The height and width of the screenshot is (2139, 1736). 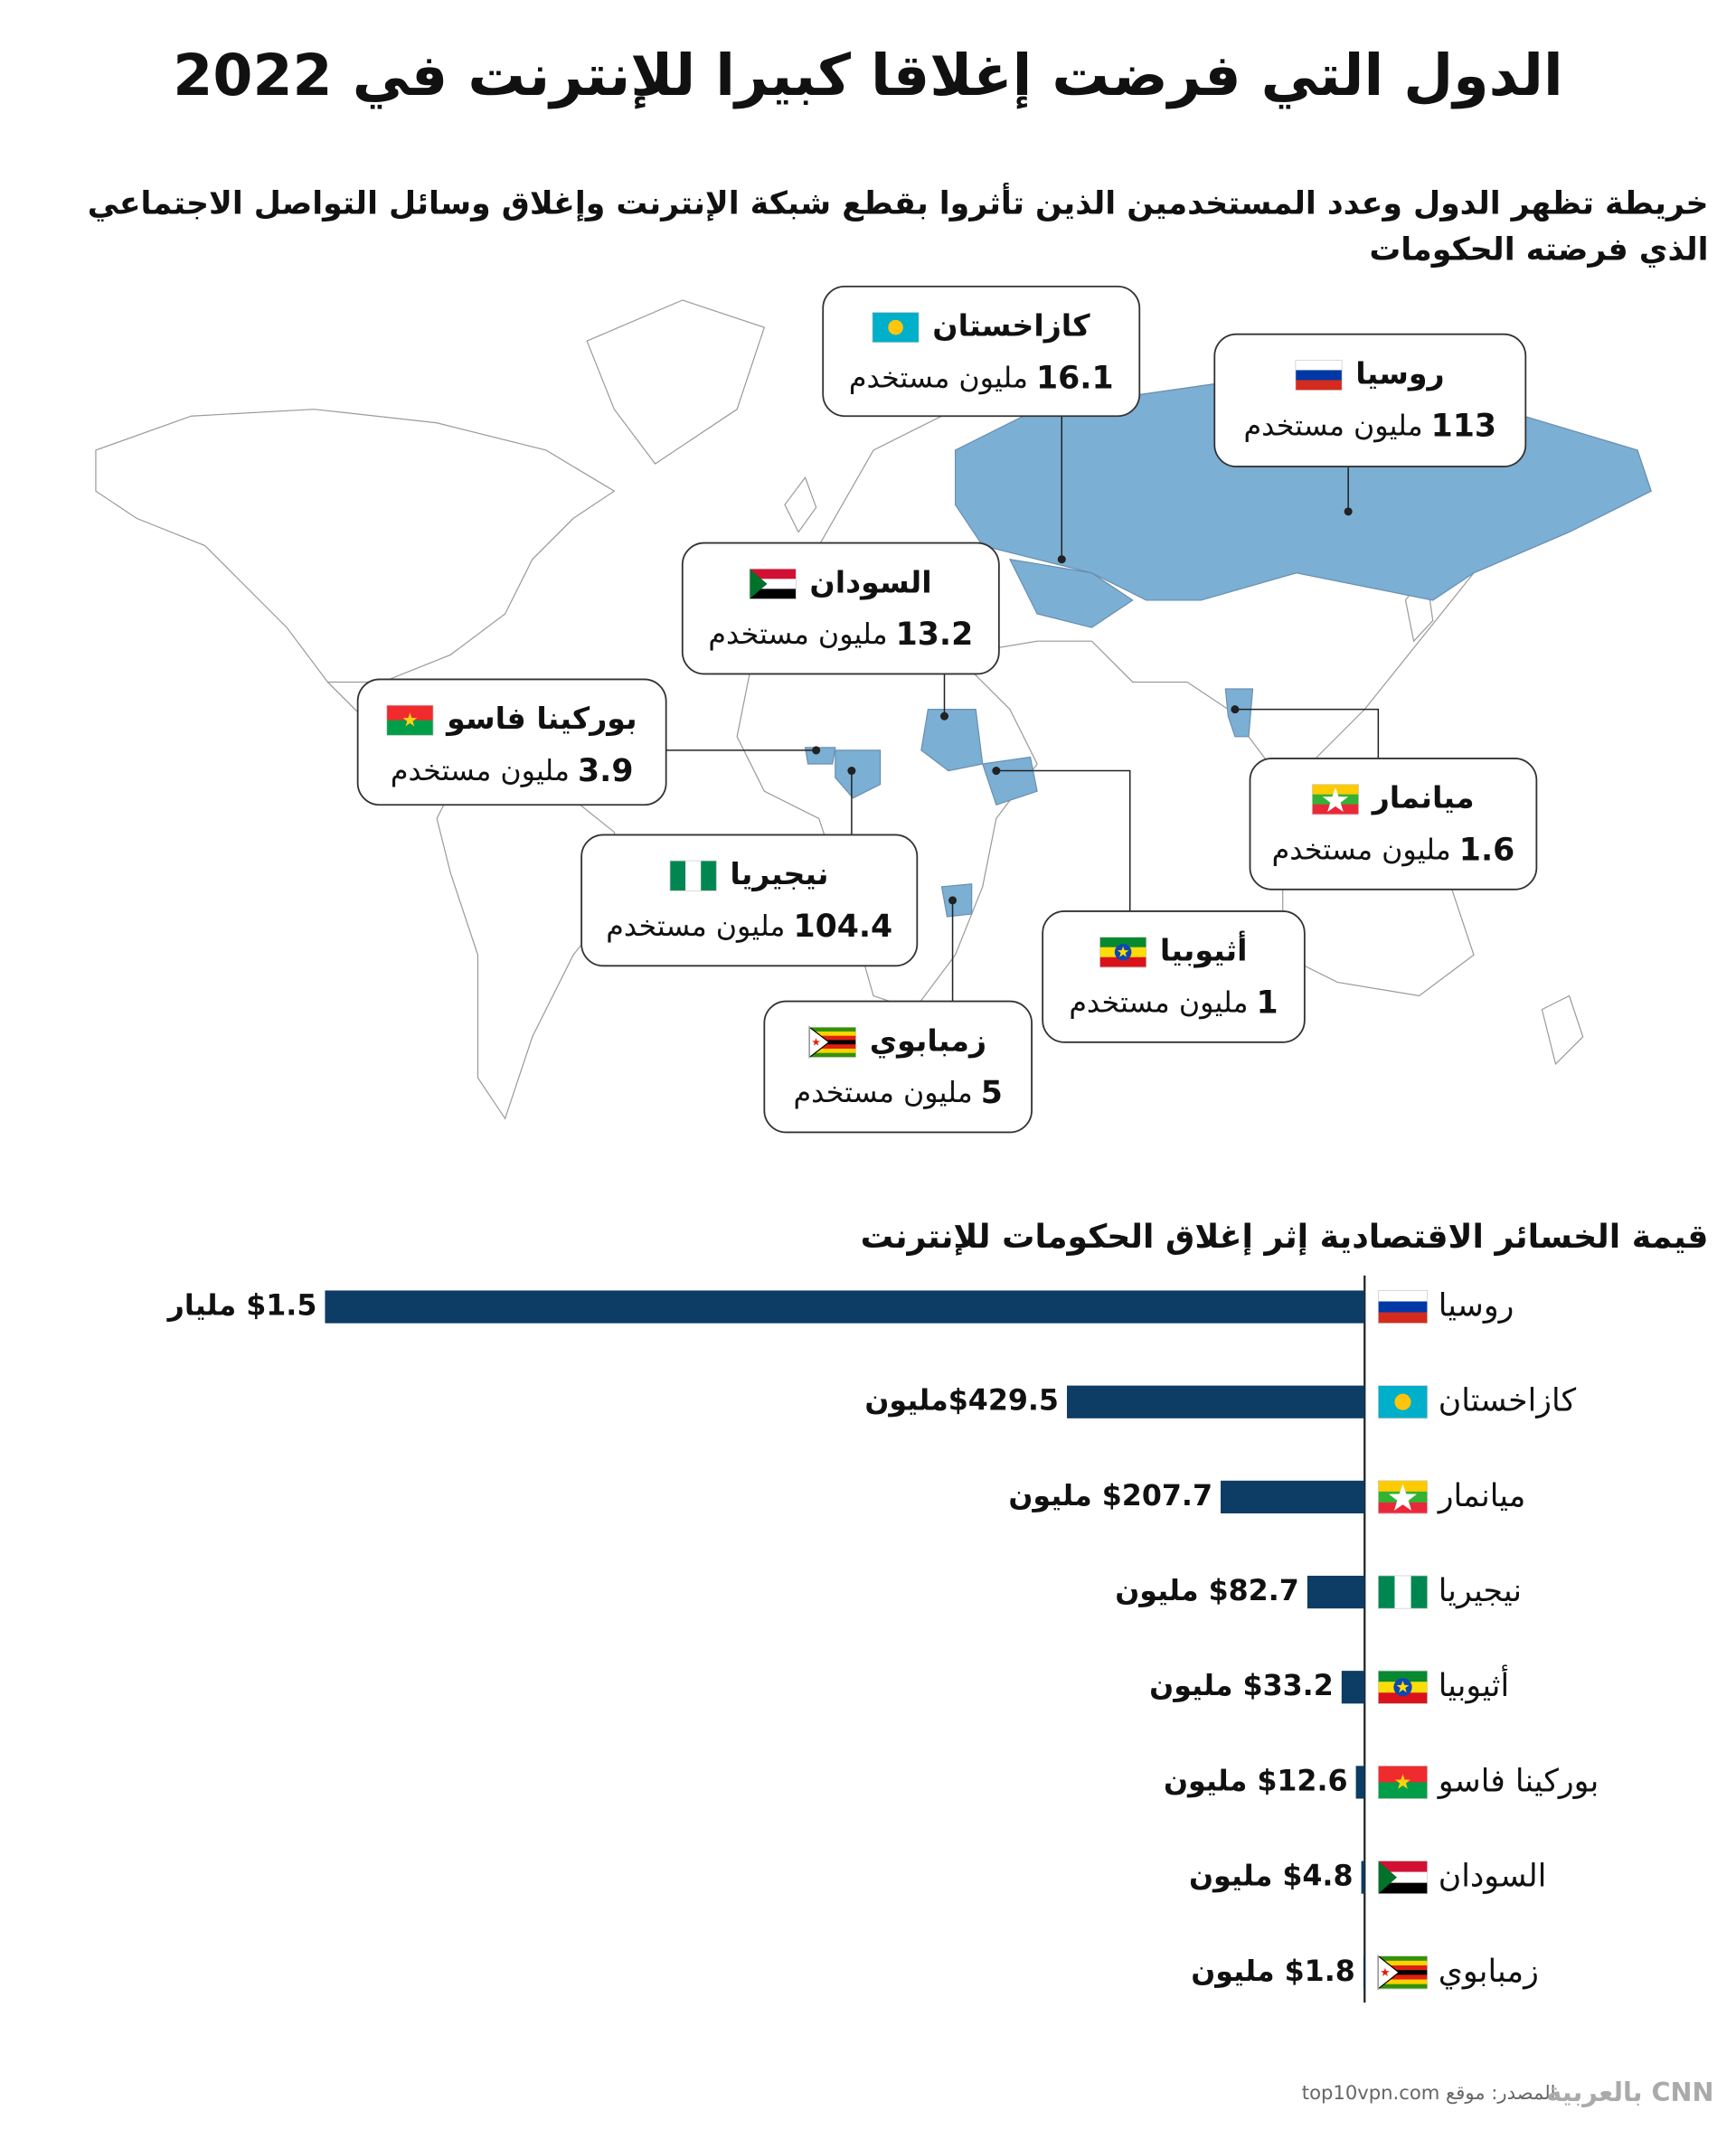 I want to click on value-label: $1.8 مليون, so click(x=1273, y=1972).